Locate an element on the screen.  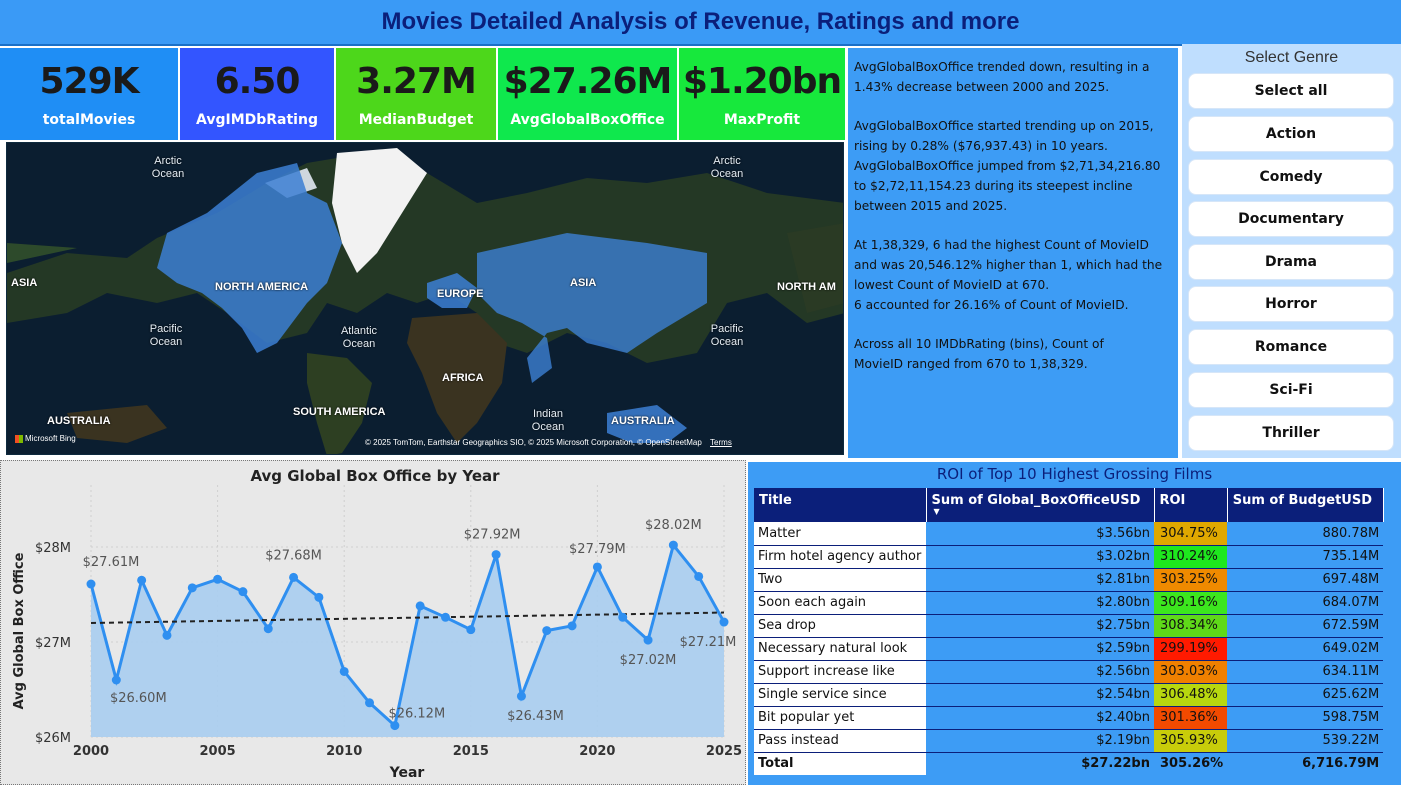
map-label-asia: ASIA is located at coordinates (583, 283).